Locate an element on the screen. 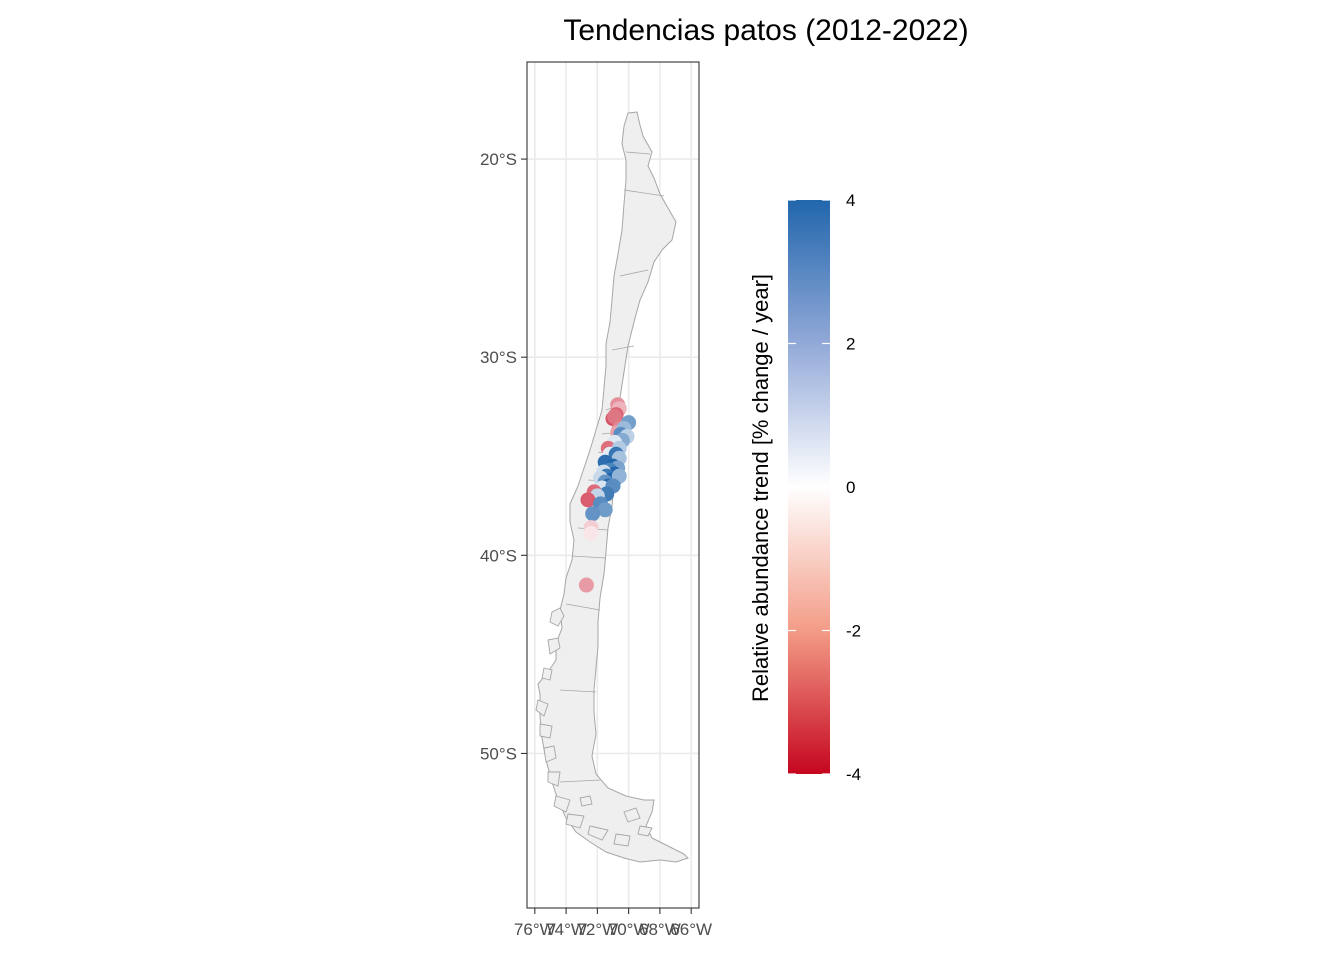  y-tick-label: 40°S is located at coordinates (498, 555).